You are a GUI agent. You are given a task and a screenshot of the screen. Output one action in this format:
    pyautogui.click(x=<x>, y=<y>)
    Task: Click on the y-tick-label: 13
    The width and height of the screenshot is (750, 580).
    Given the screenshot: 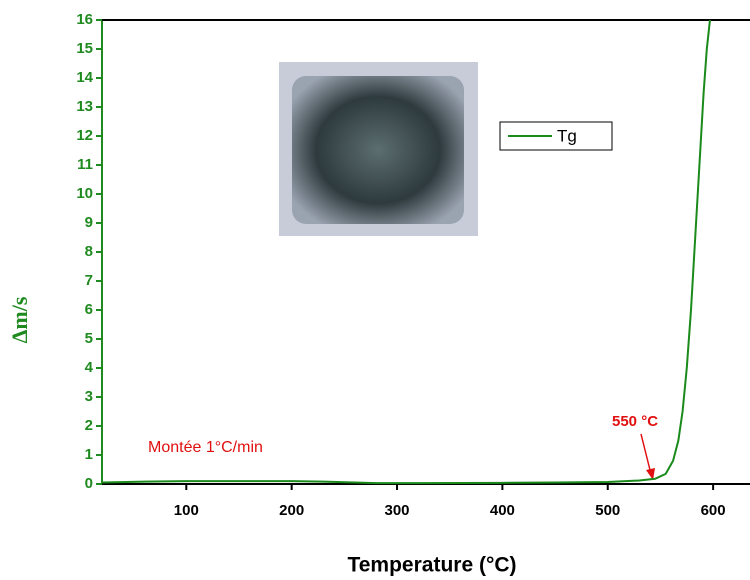 What is the action you would take?
    pyautogui.click(x=84, y=106)
    